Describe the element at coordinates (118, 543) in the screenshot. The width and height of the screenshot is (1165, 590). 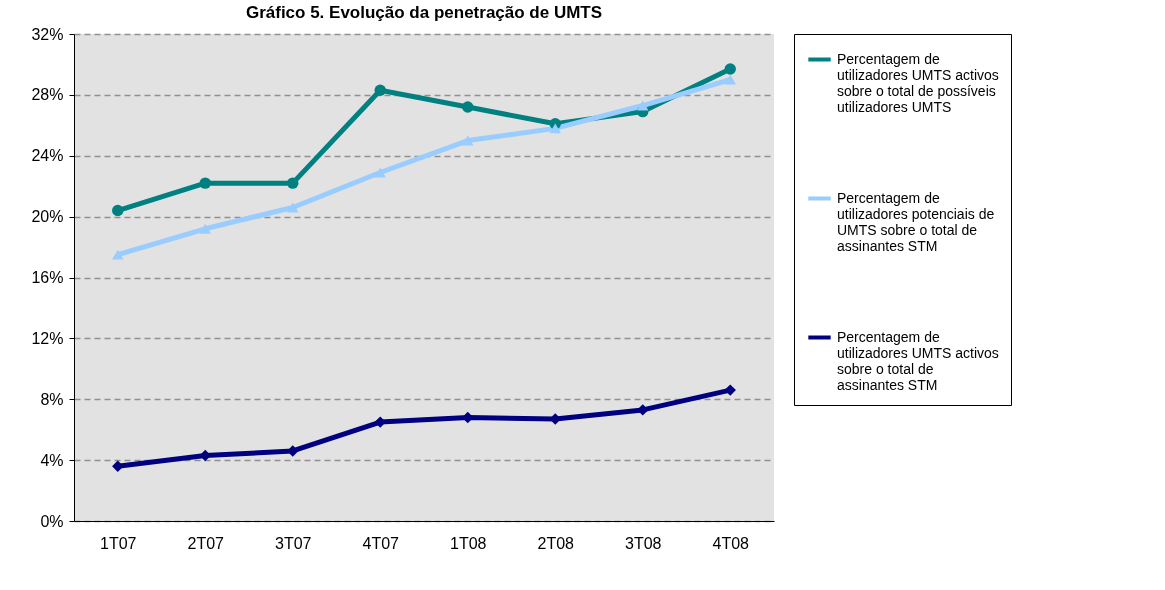
I see `x-tick-label: 1T07` at that location.